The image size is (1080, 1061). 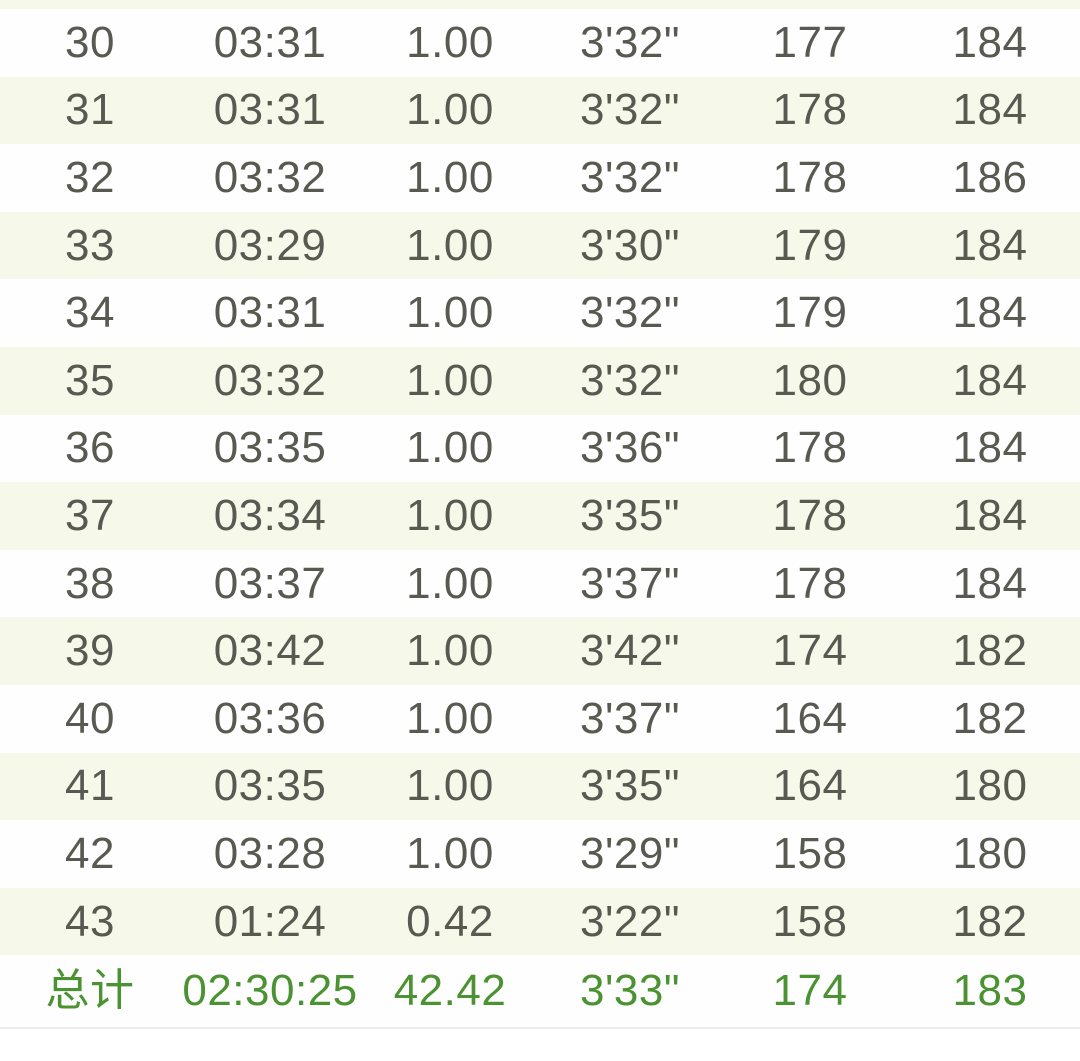 What do you see at coordinates (90, 515) in the screenshot?
I see `cell-lap: 37` at bounding box center [90, 515].